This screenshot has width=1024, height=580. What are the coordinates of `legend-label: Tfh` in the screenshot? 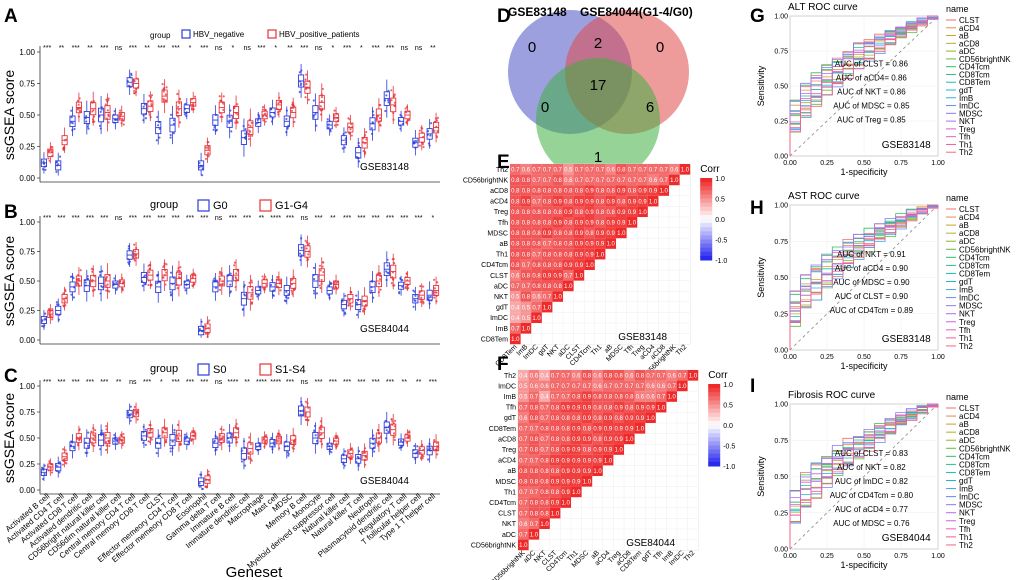 It's located at (965, 330).